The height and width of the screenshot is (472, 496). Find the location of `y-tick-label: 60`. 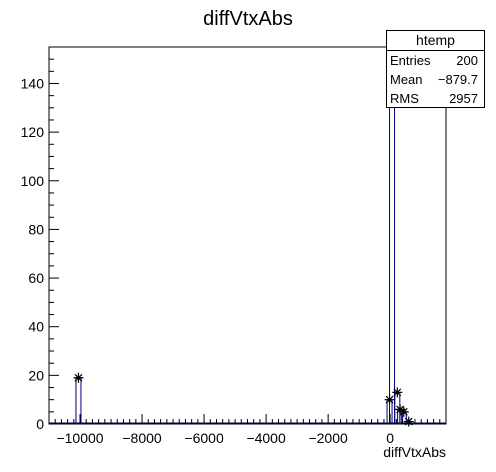

y-tick-label: 60 is located at coordinates (36, 278).